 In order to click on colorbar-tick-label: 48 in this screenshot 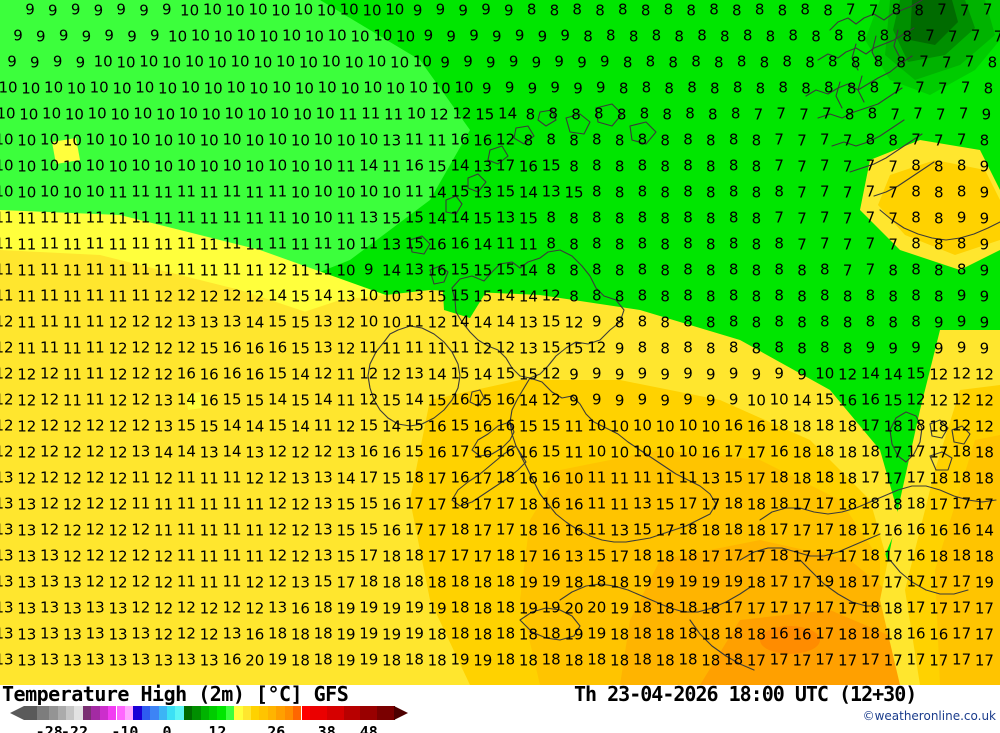, I will do `click(368, 728)`.